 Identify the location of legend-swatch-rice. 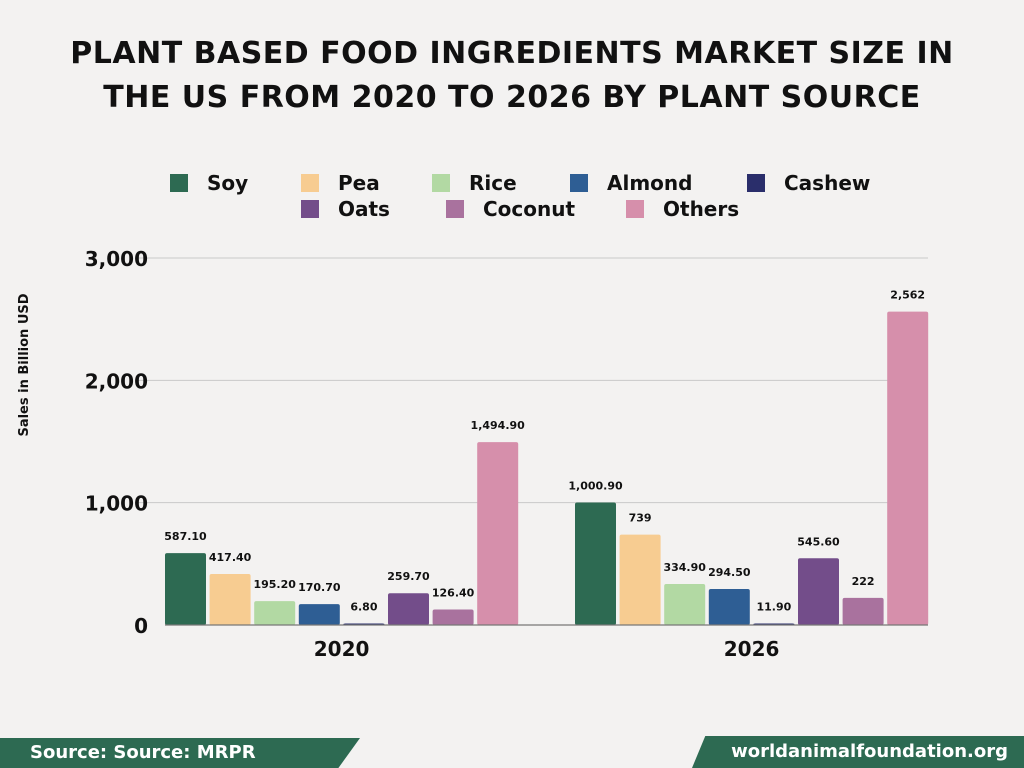
(441, 183).